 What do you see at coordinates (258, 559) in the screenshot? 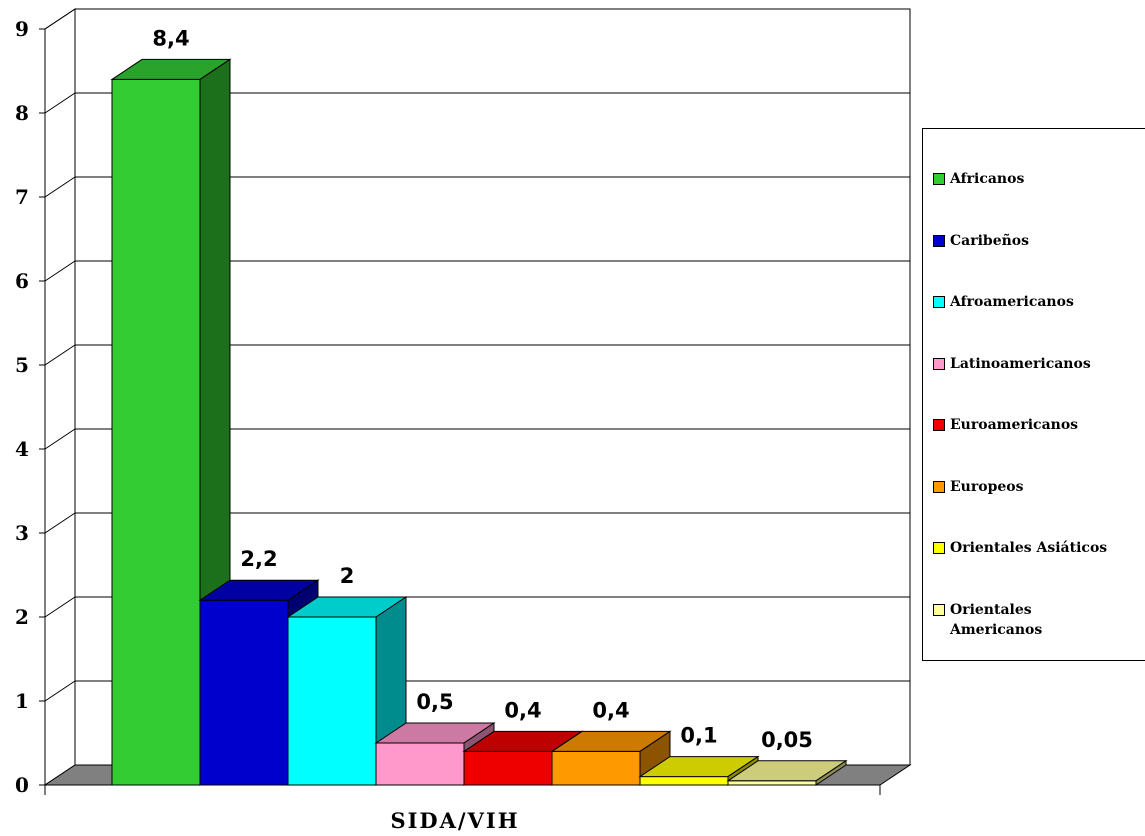
I see `data-label: 2,2` at bounding box center [258, 559].